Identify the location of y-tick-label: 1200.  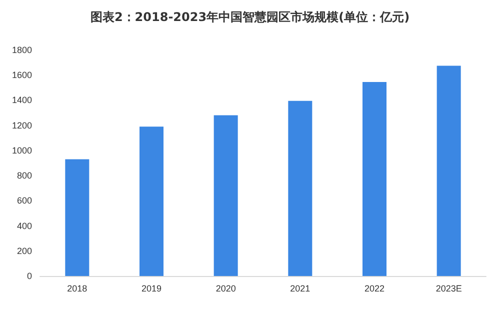
(22, 125).